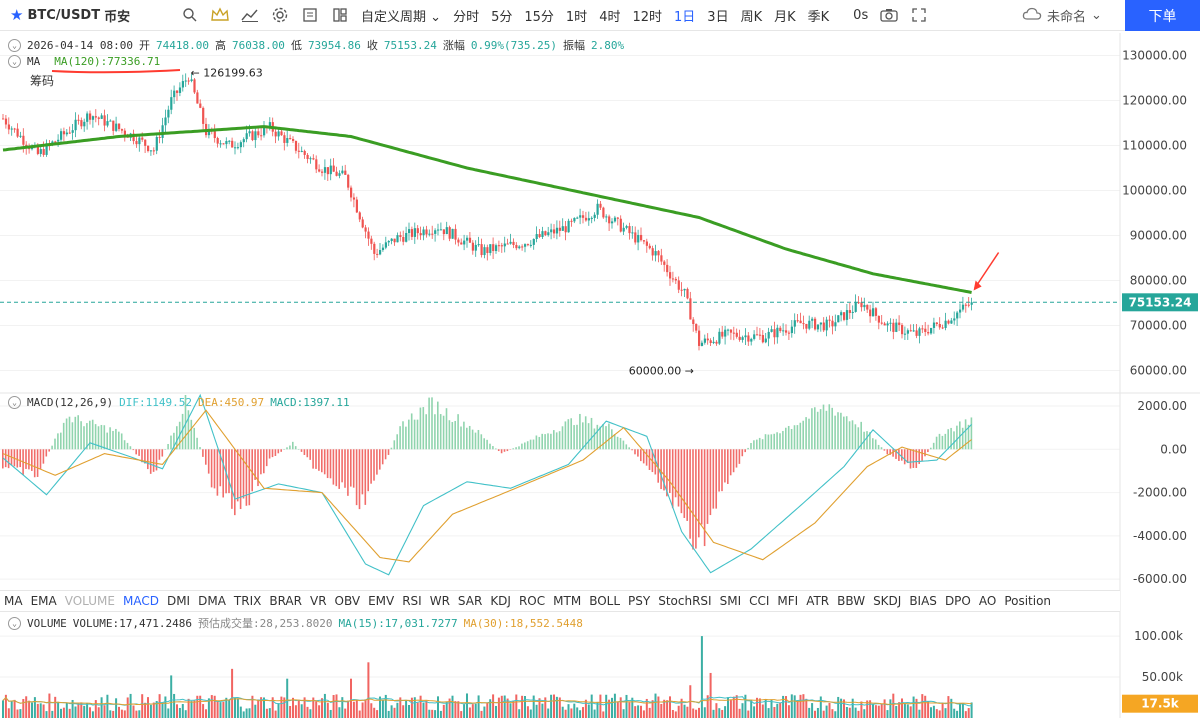  What do you see at coordinates (87, 15) in the screenshot?
I see `symbol-selector: ★ BTC/USDT 币安` at bounding box center [87, 15].